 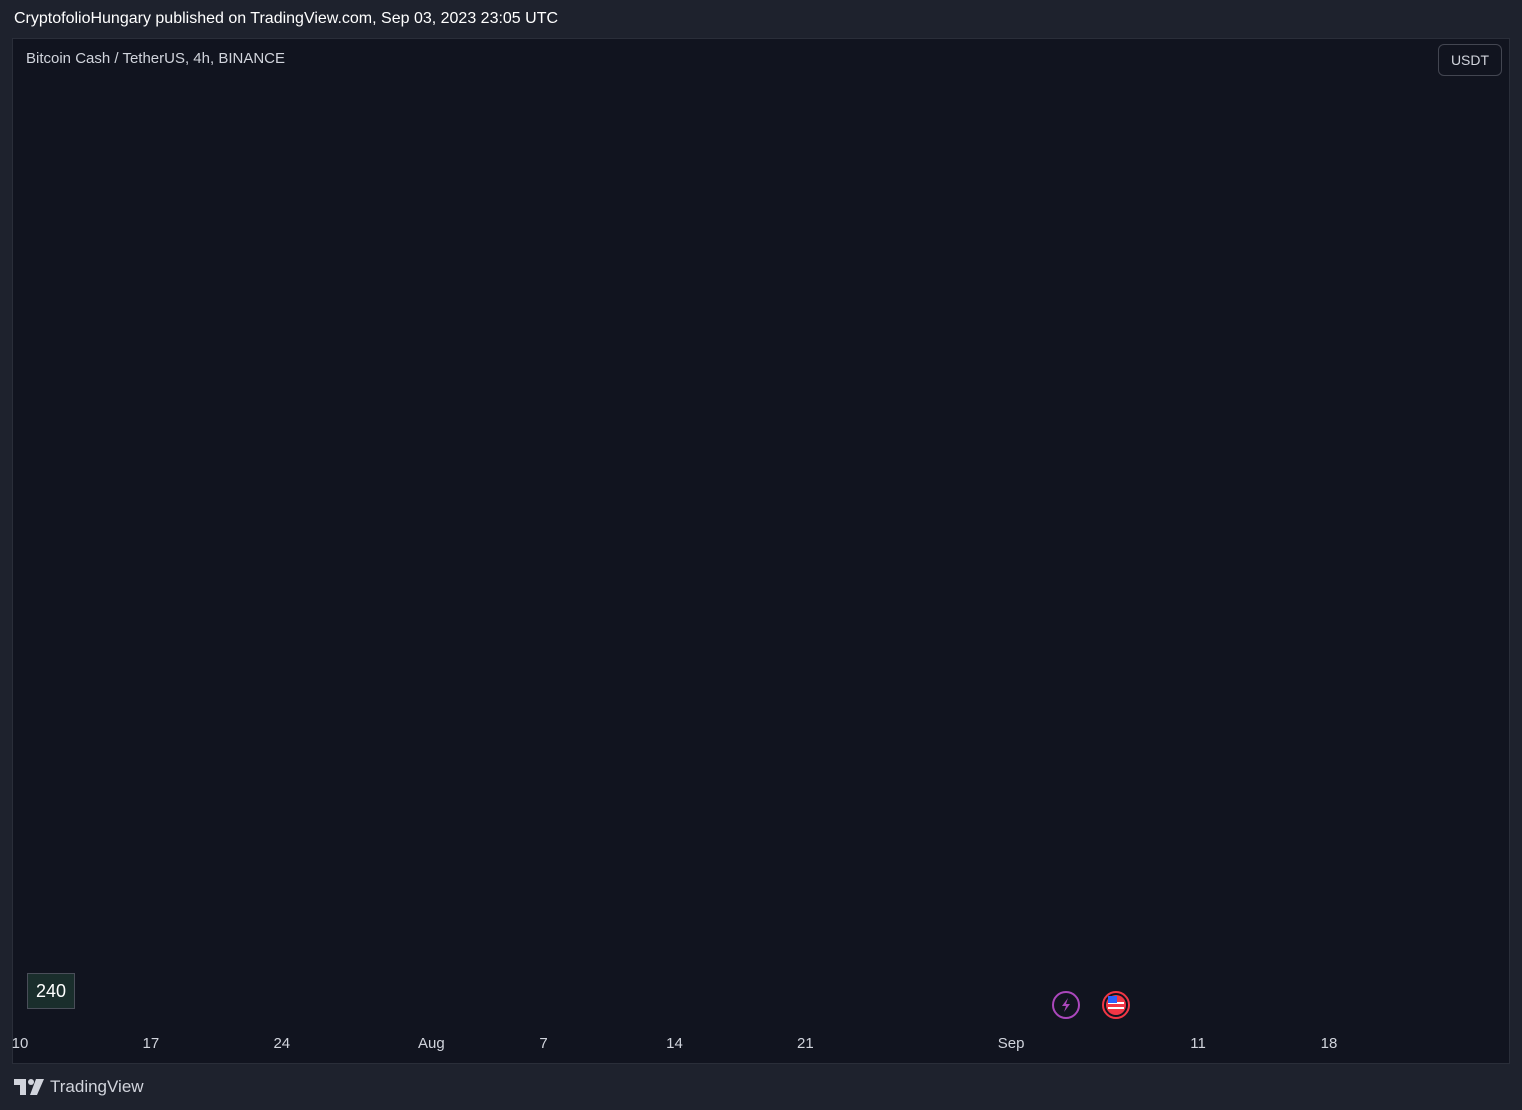 What do you see at coordinates (155, 58) in the screenshot?
I see `symbol-title: Bitcoin Cash / TetherUS, 4h, BINANCE` at bounding box center [155, 58].